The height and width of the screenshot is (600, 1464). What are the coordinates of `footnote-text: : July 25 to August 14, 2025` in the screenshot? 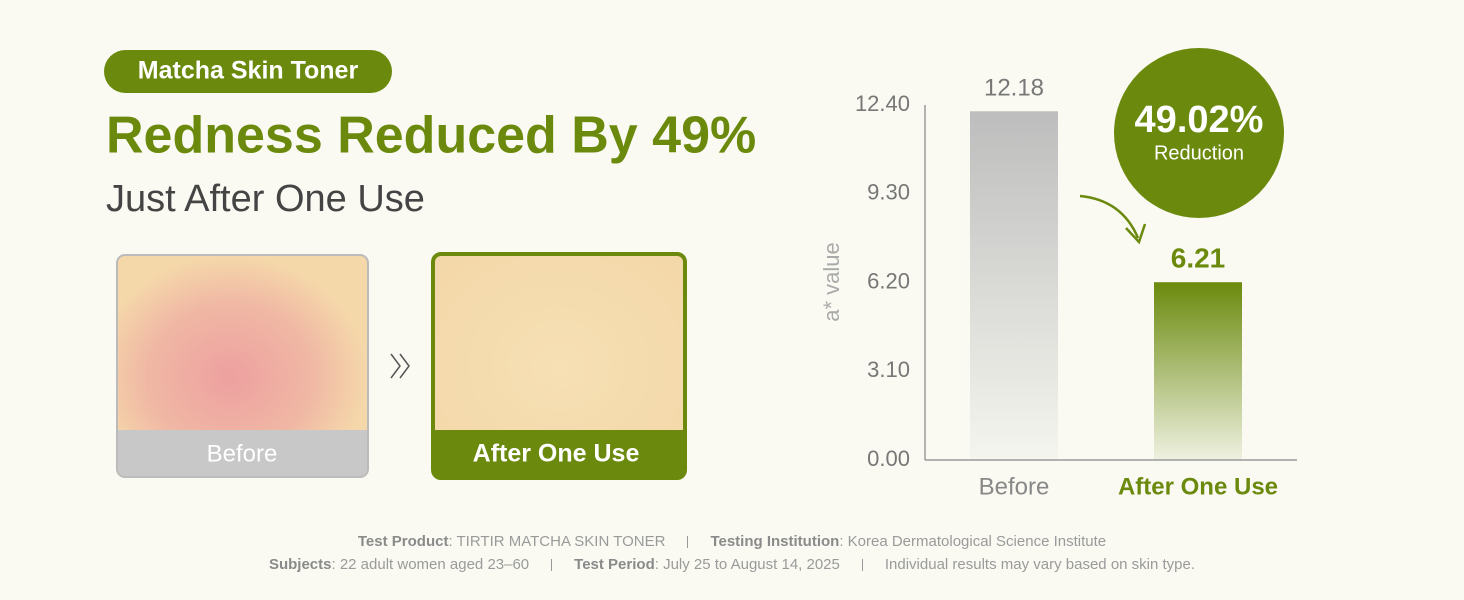 It's located at (747, 564).